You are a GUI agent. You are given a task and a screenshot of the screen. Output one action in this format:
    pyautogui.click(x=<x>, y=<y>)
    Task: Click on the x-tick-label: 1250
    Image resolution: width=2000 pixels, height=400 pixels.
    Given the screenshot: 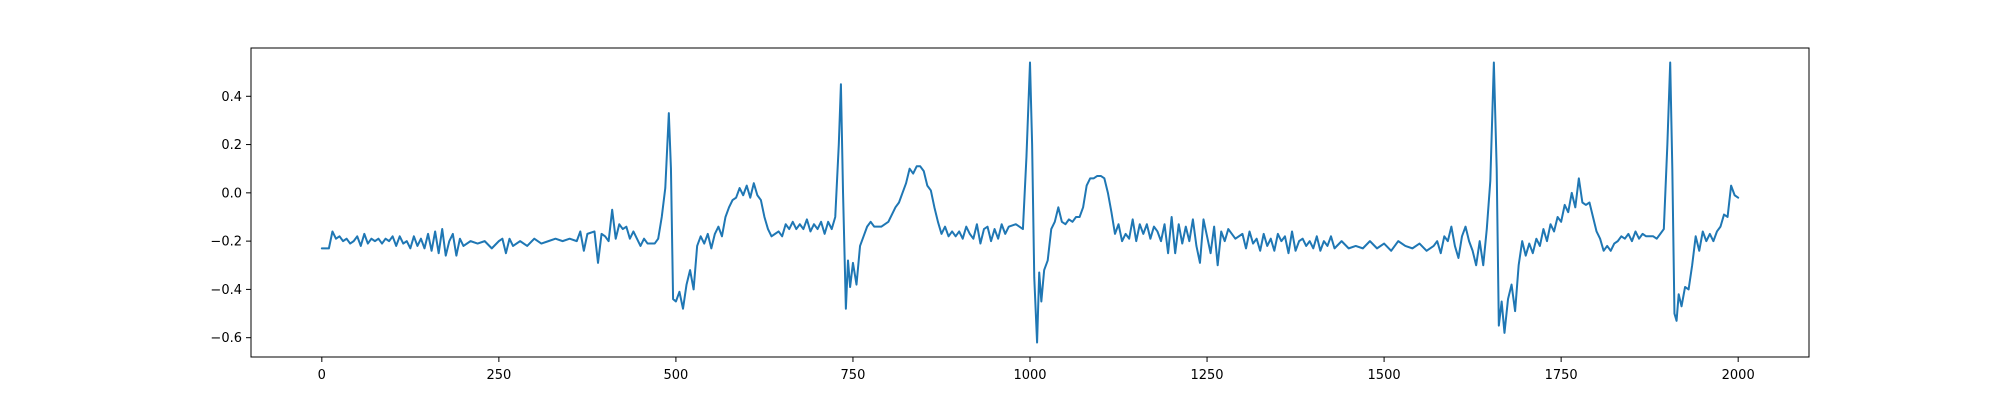 What is the action you would take?
    pyautogui.click(x=1206, y=375)
    